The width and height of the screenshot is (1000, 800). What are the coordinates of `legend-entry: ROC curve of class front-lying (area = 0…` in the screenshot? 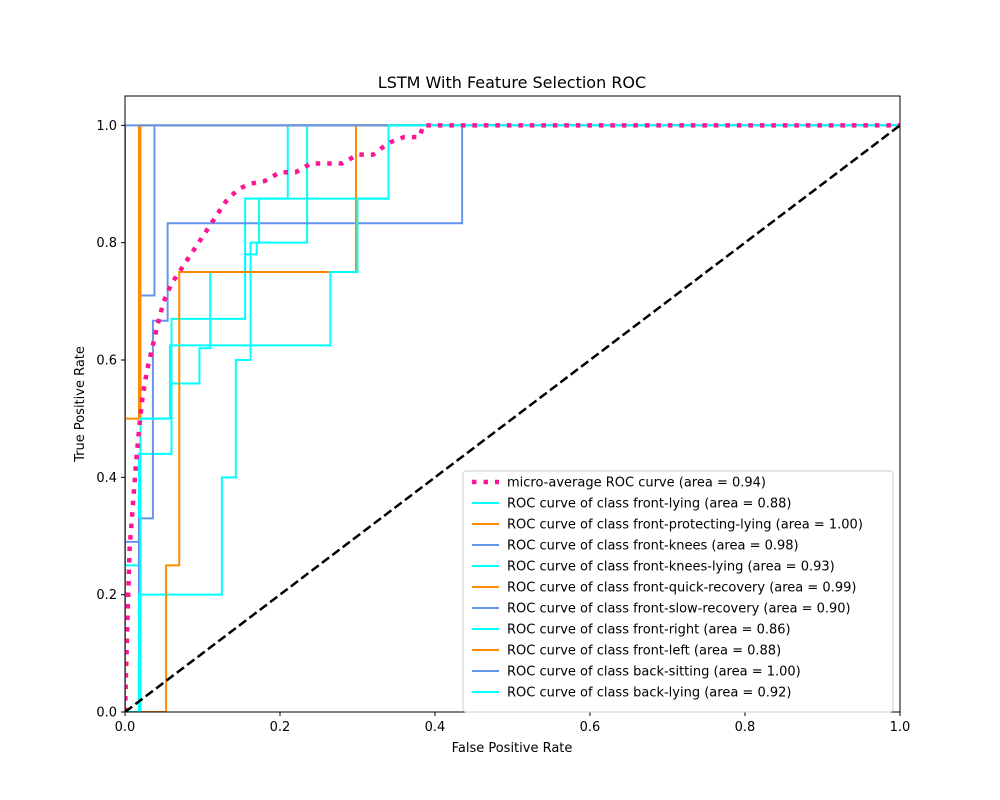 It's located at (649, 504).